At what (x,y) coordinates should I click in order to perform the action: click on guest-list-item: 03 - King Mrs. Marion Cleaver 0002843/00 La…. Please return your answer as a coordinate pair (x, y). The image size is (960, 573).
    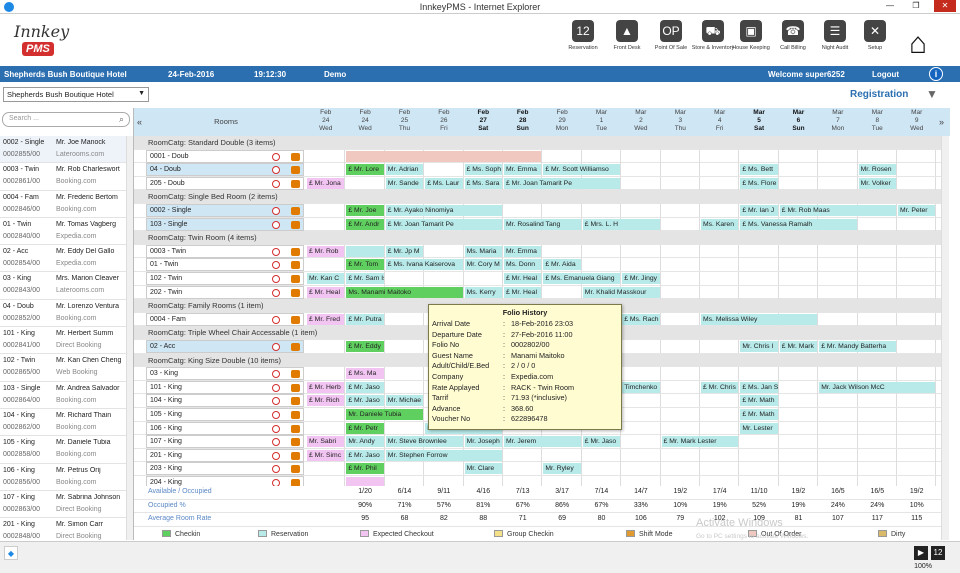
    Looking at the image, I should click on (63, 286).